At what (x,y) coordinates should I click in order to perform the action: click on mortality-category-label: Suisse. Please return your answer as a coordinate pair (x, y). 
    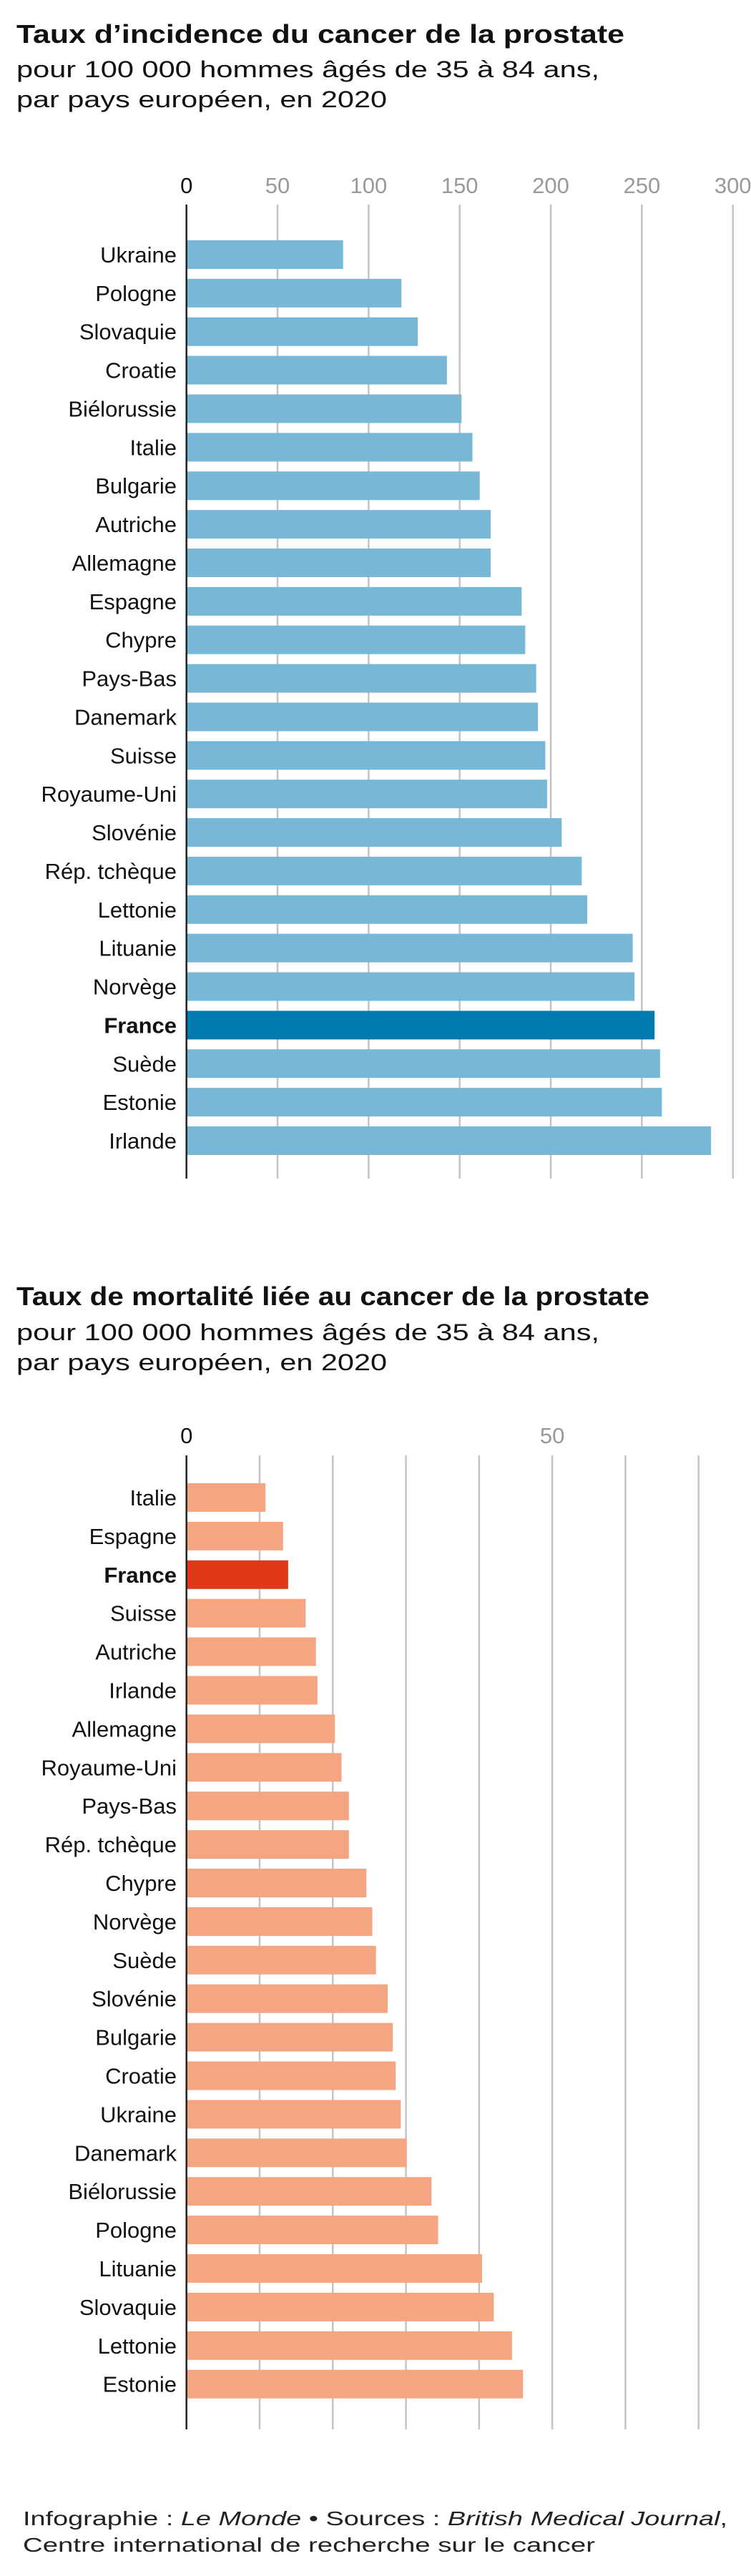
    Looking at the image, I should click on (143, 1613).